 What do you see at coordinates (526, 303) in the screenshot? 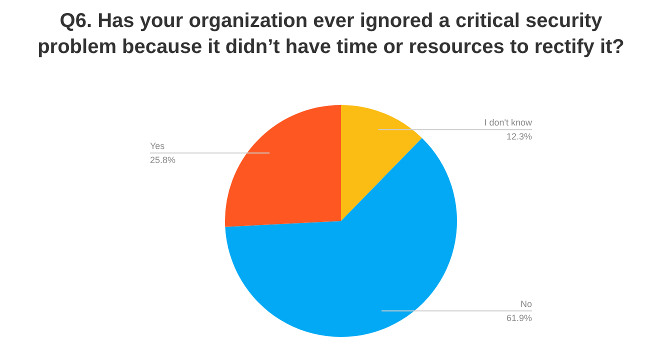
I see `slice-label: No` at bounding box center [526, 303].